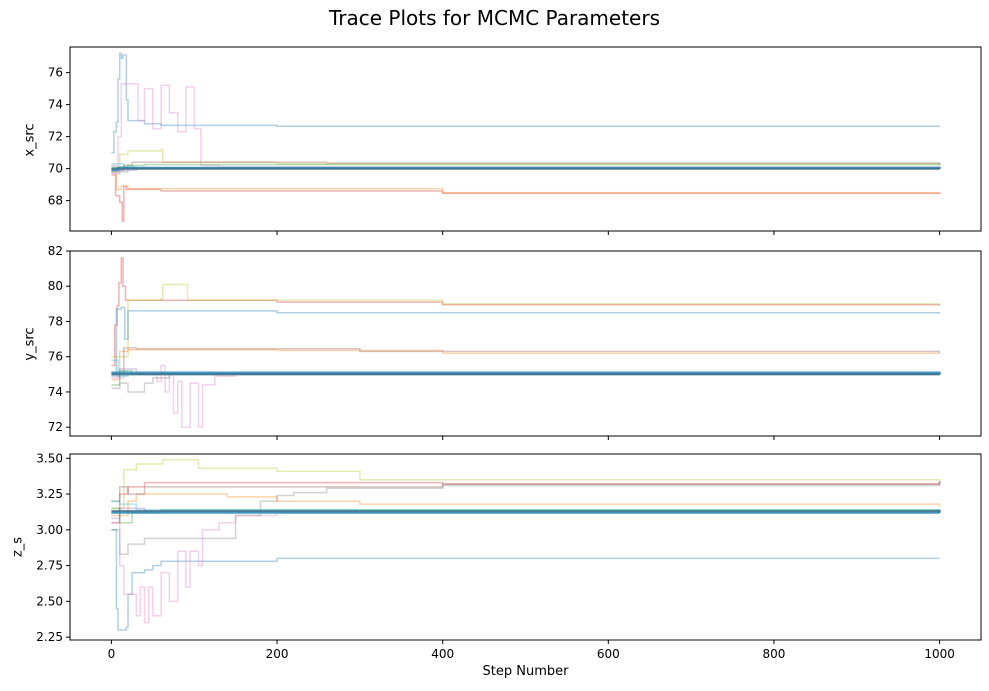  I want to click on y-tick-label: 78, so click(55, 321).